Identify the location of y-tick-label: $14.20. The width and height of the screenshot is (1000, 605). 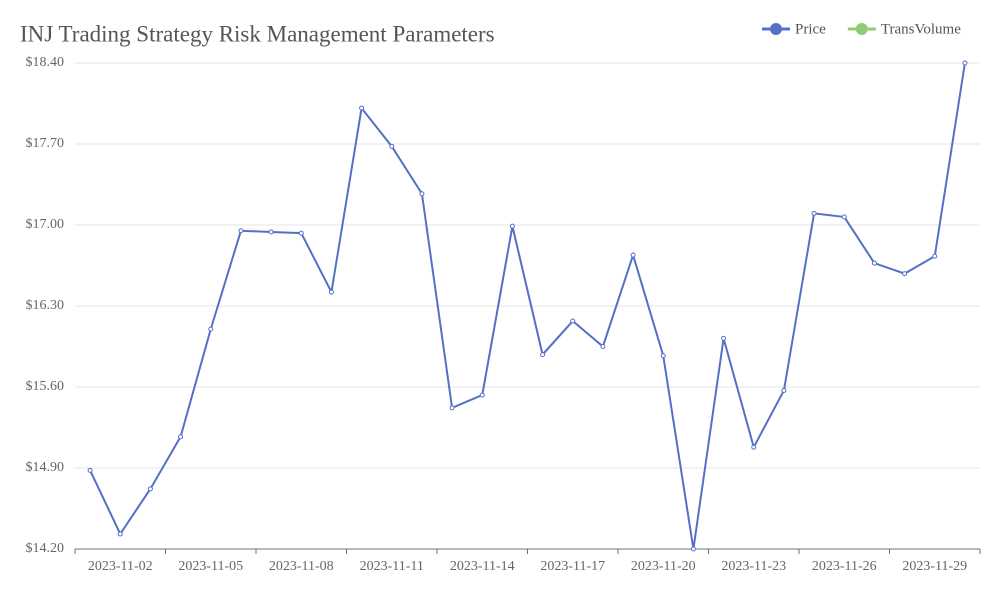
(45, 548).